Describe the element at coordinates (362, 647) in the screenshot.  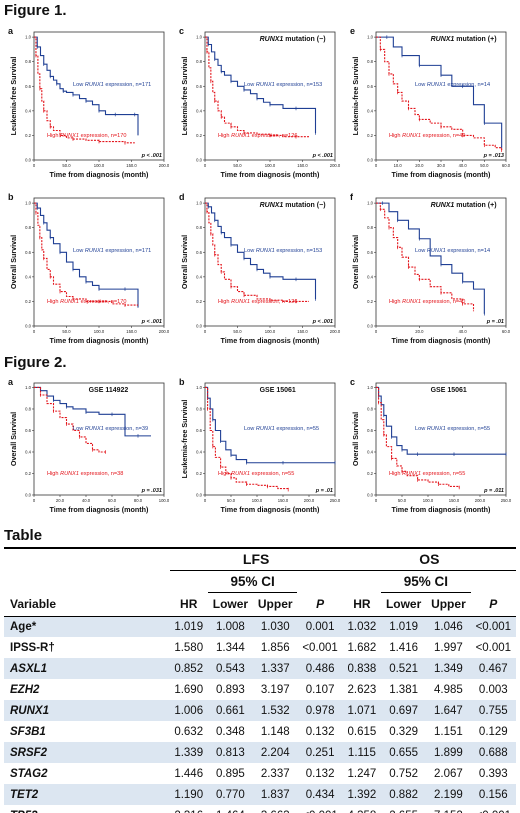
I see `table-cell: 1.682` at that location.